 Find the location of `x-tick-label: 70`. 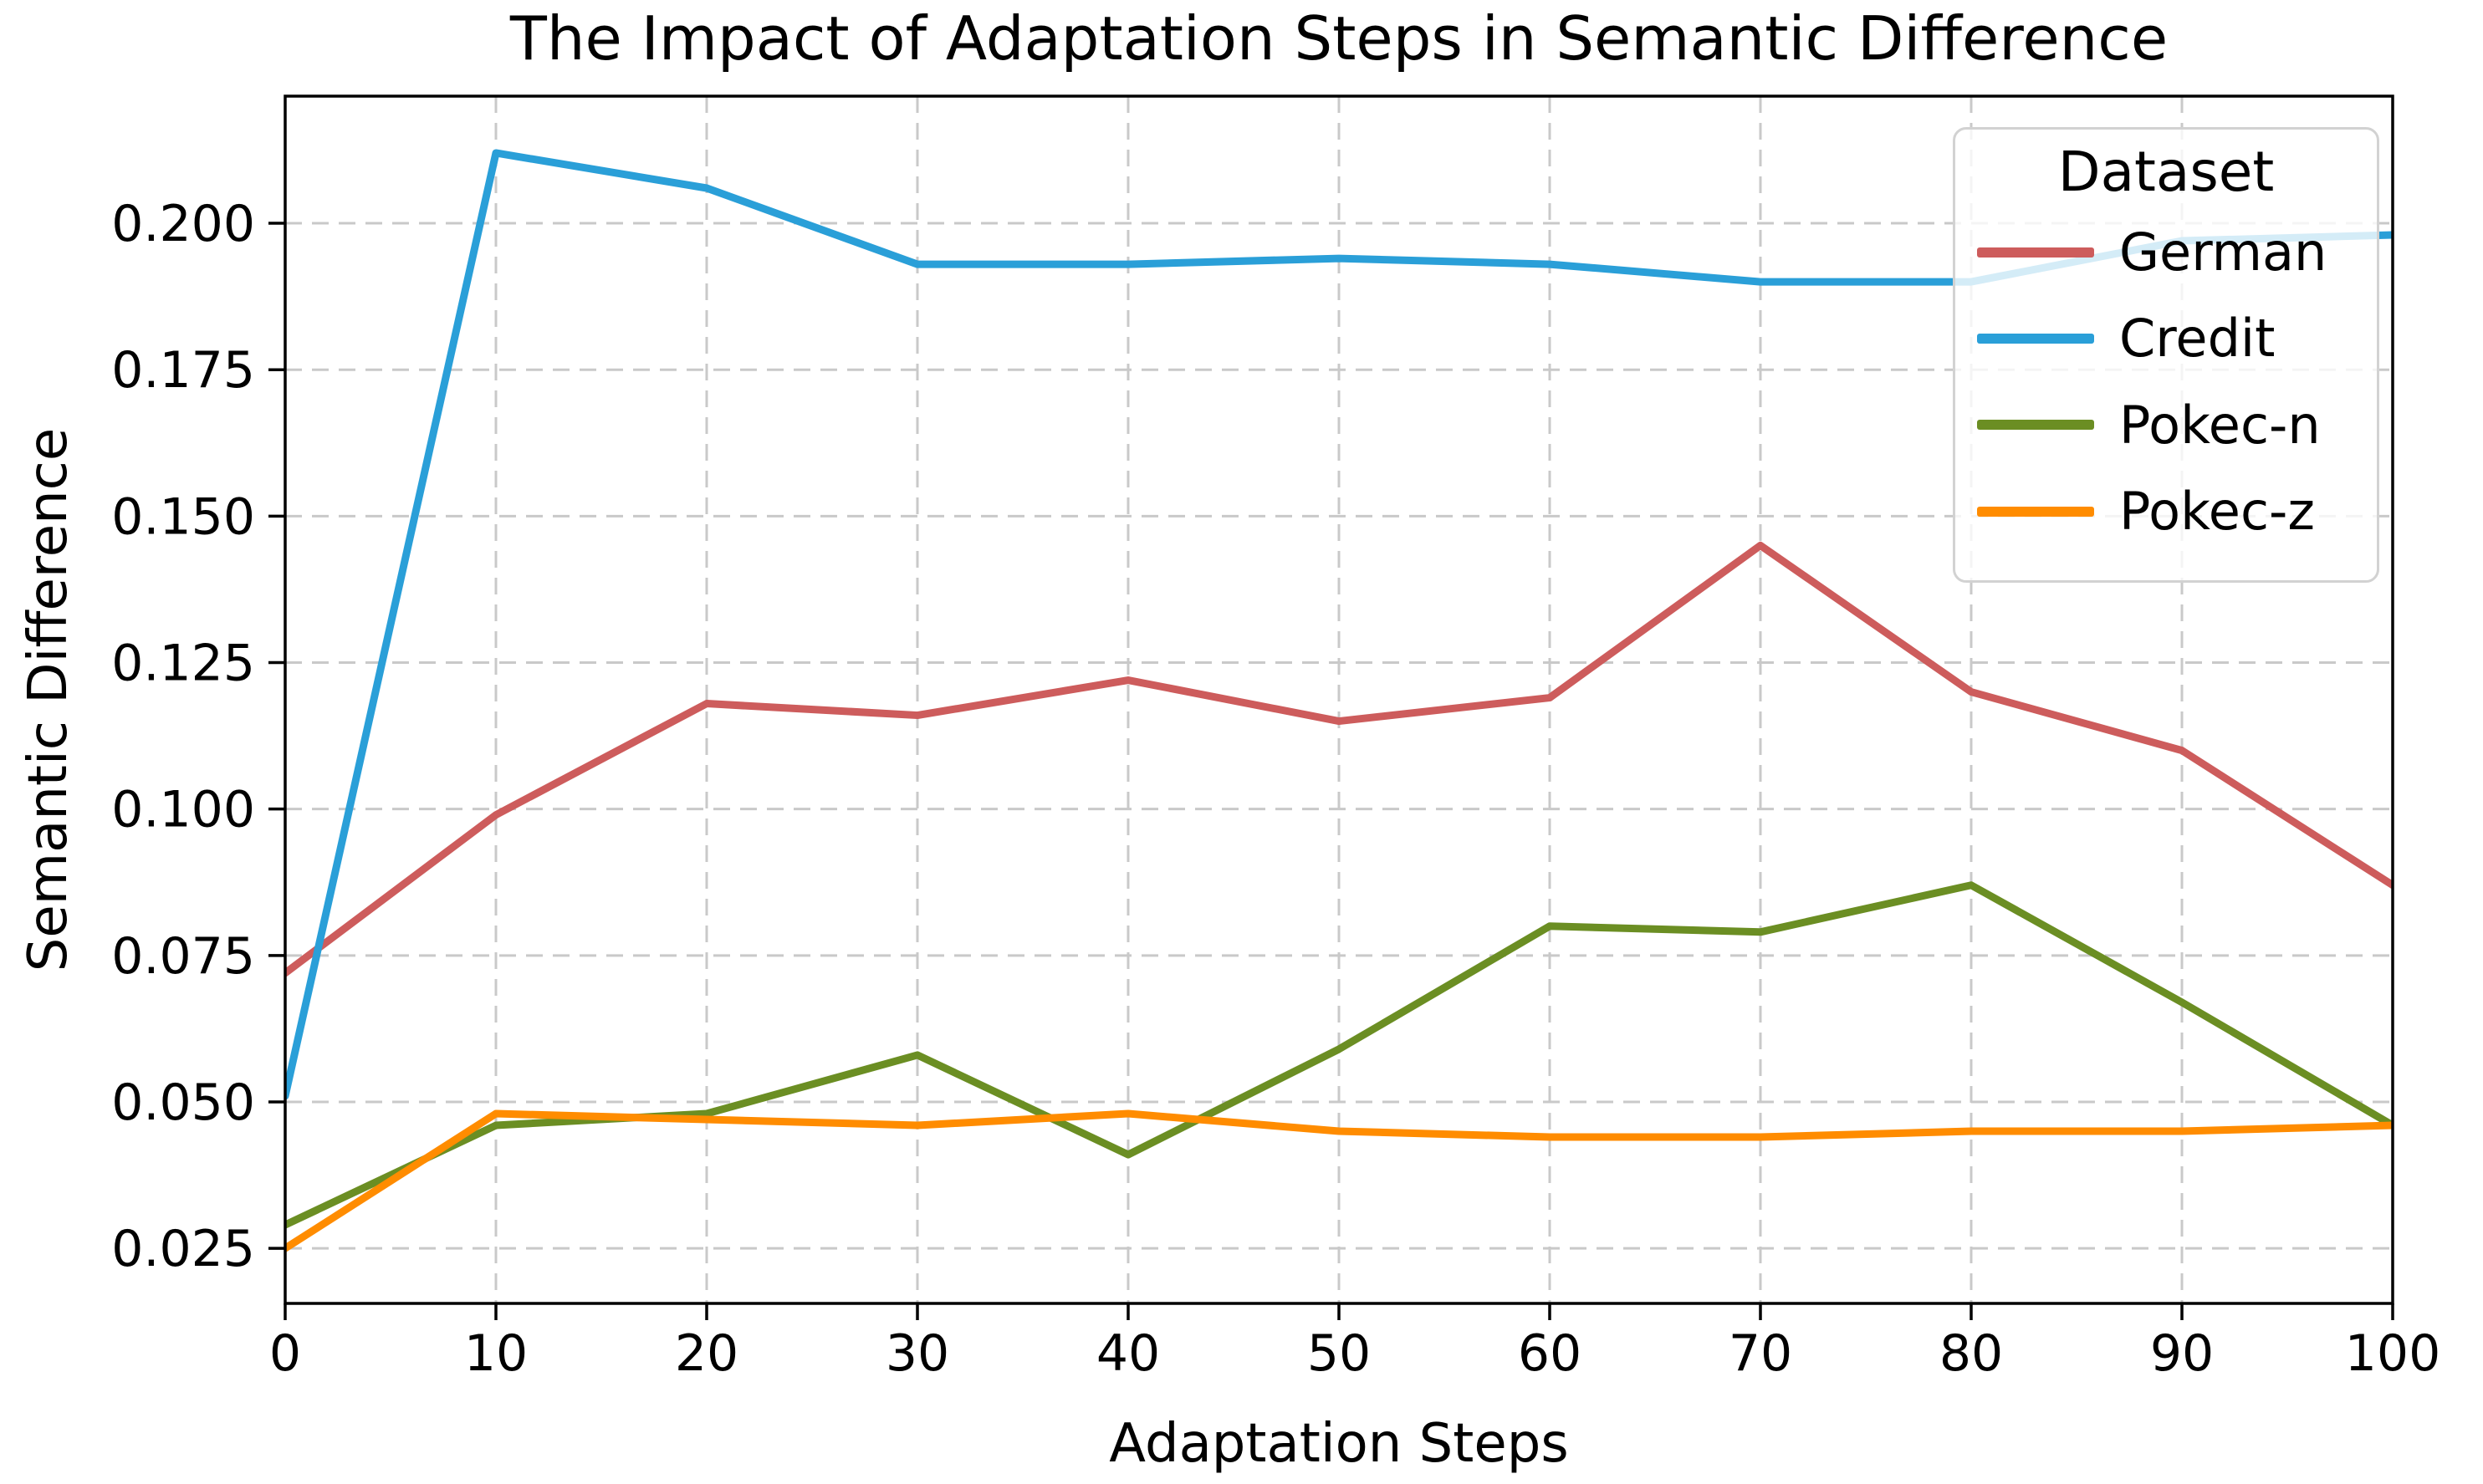

x-tick-label: 70 is located at coordinates (1760, 1353).